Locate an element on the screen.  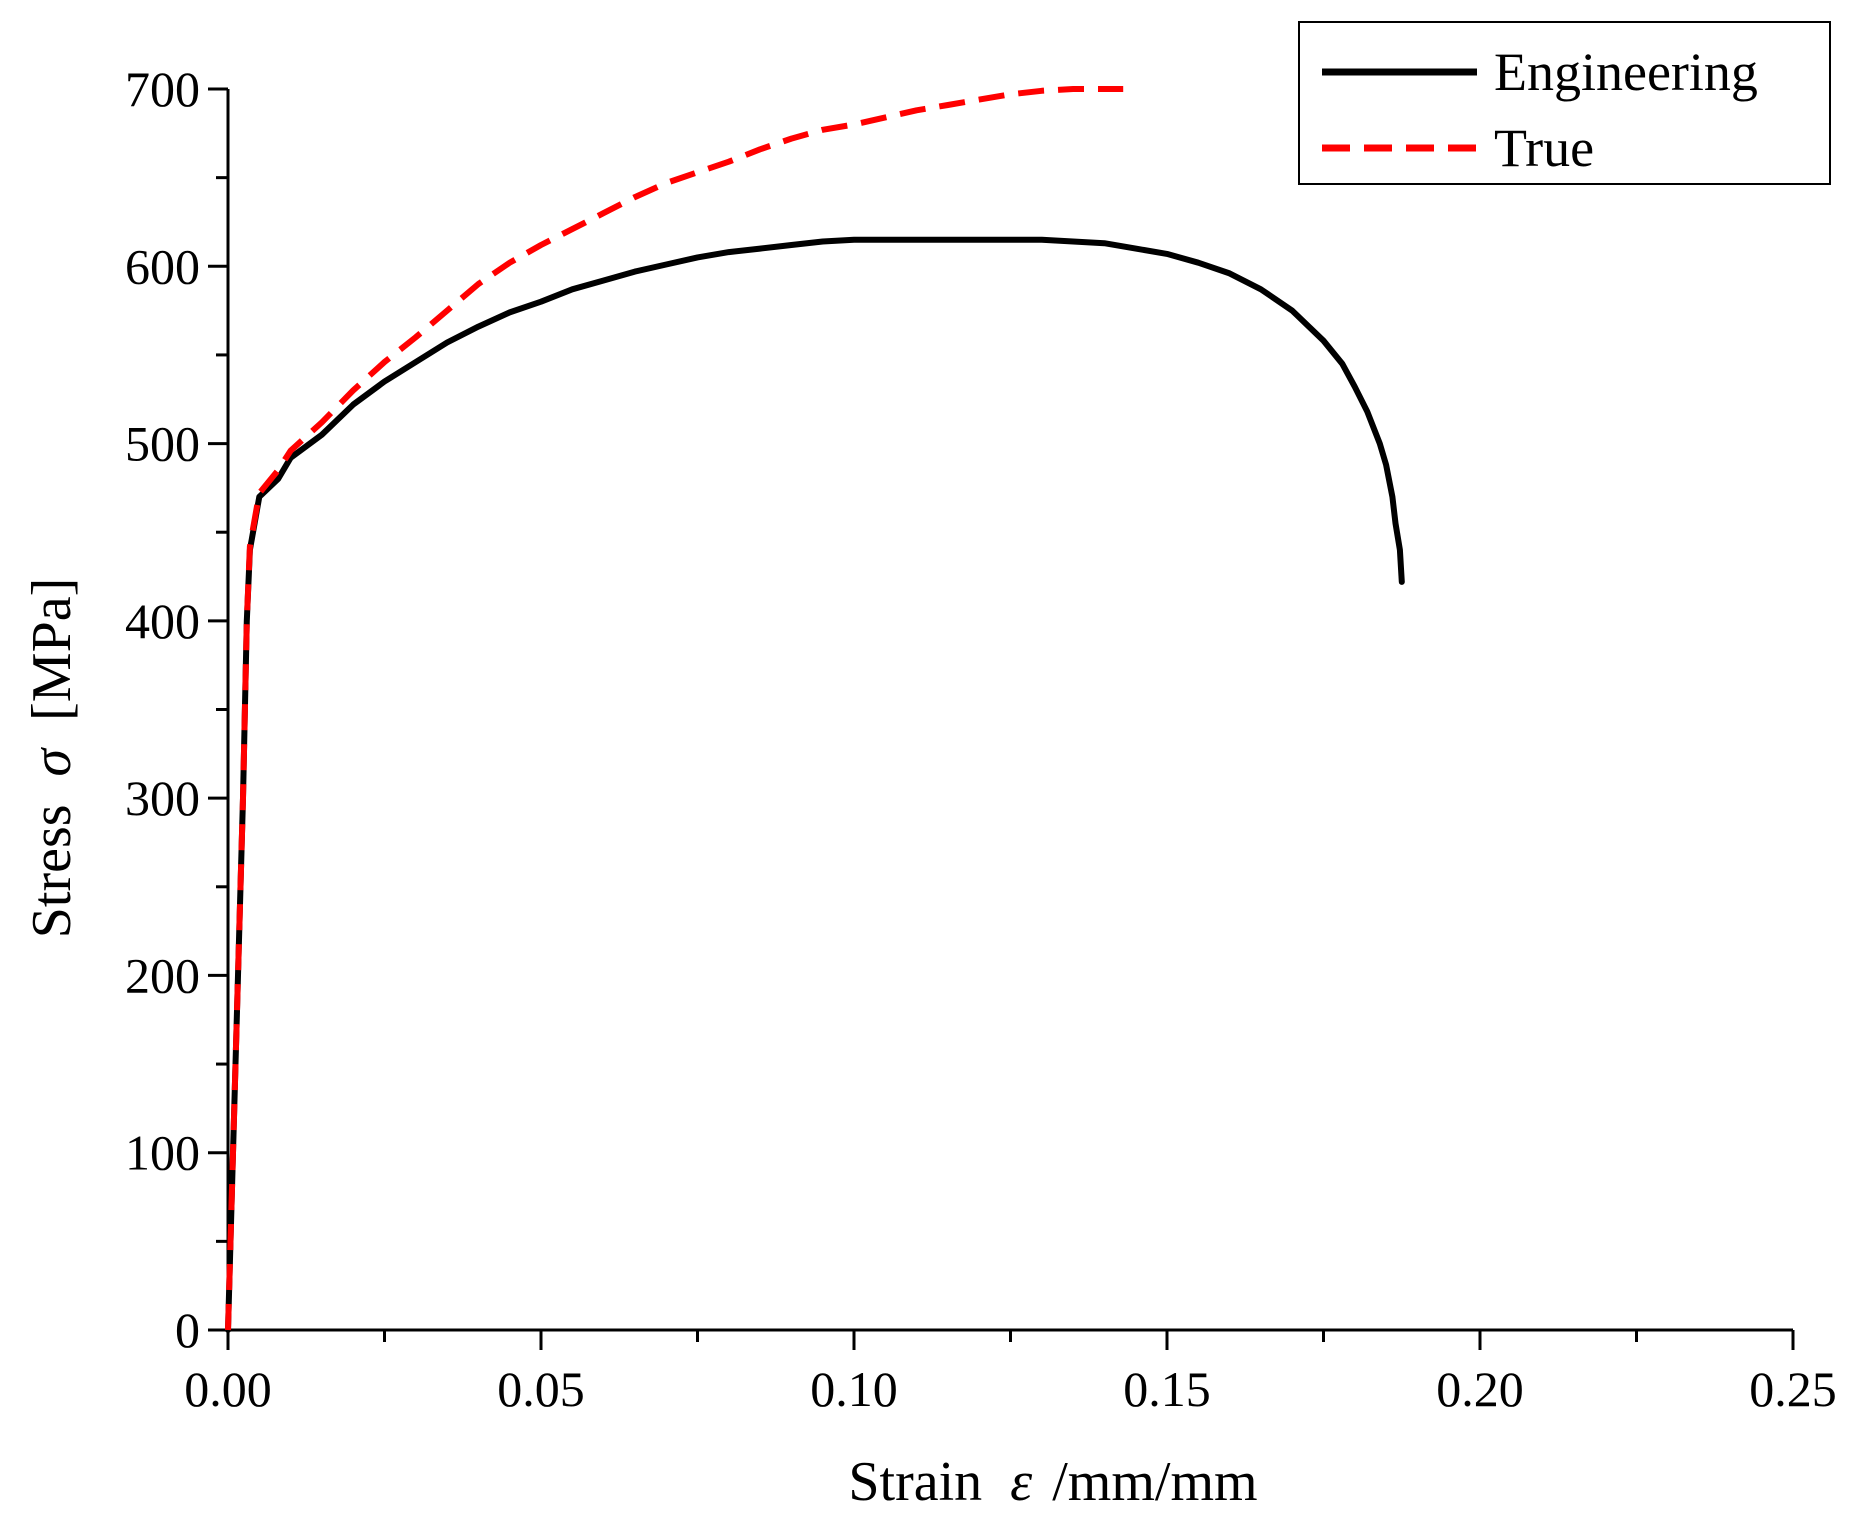
y-axis-title-prefix: Stress is located at coordinates (52, 871).